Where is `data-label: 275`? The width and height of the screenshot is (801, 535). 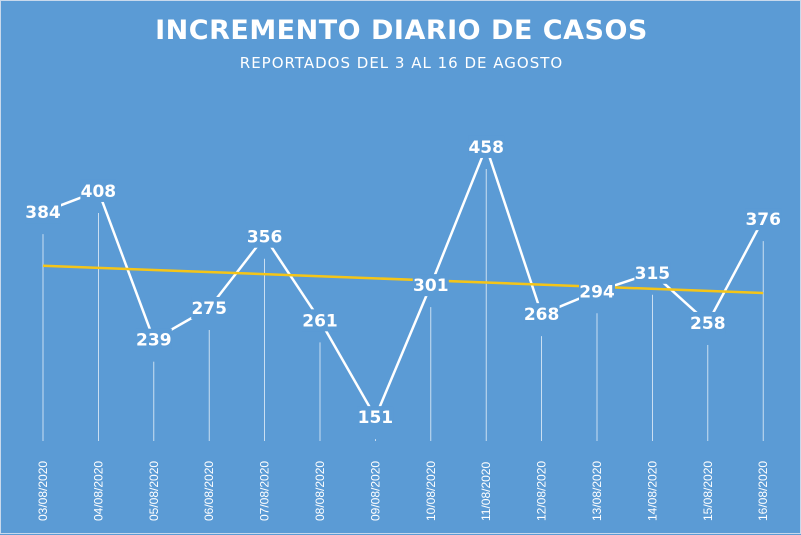
data-label: 275 is located at coordinates (209, 309).